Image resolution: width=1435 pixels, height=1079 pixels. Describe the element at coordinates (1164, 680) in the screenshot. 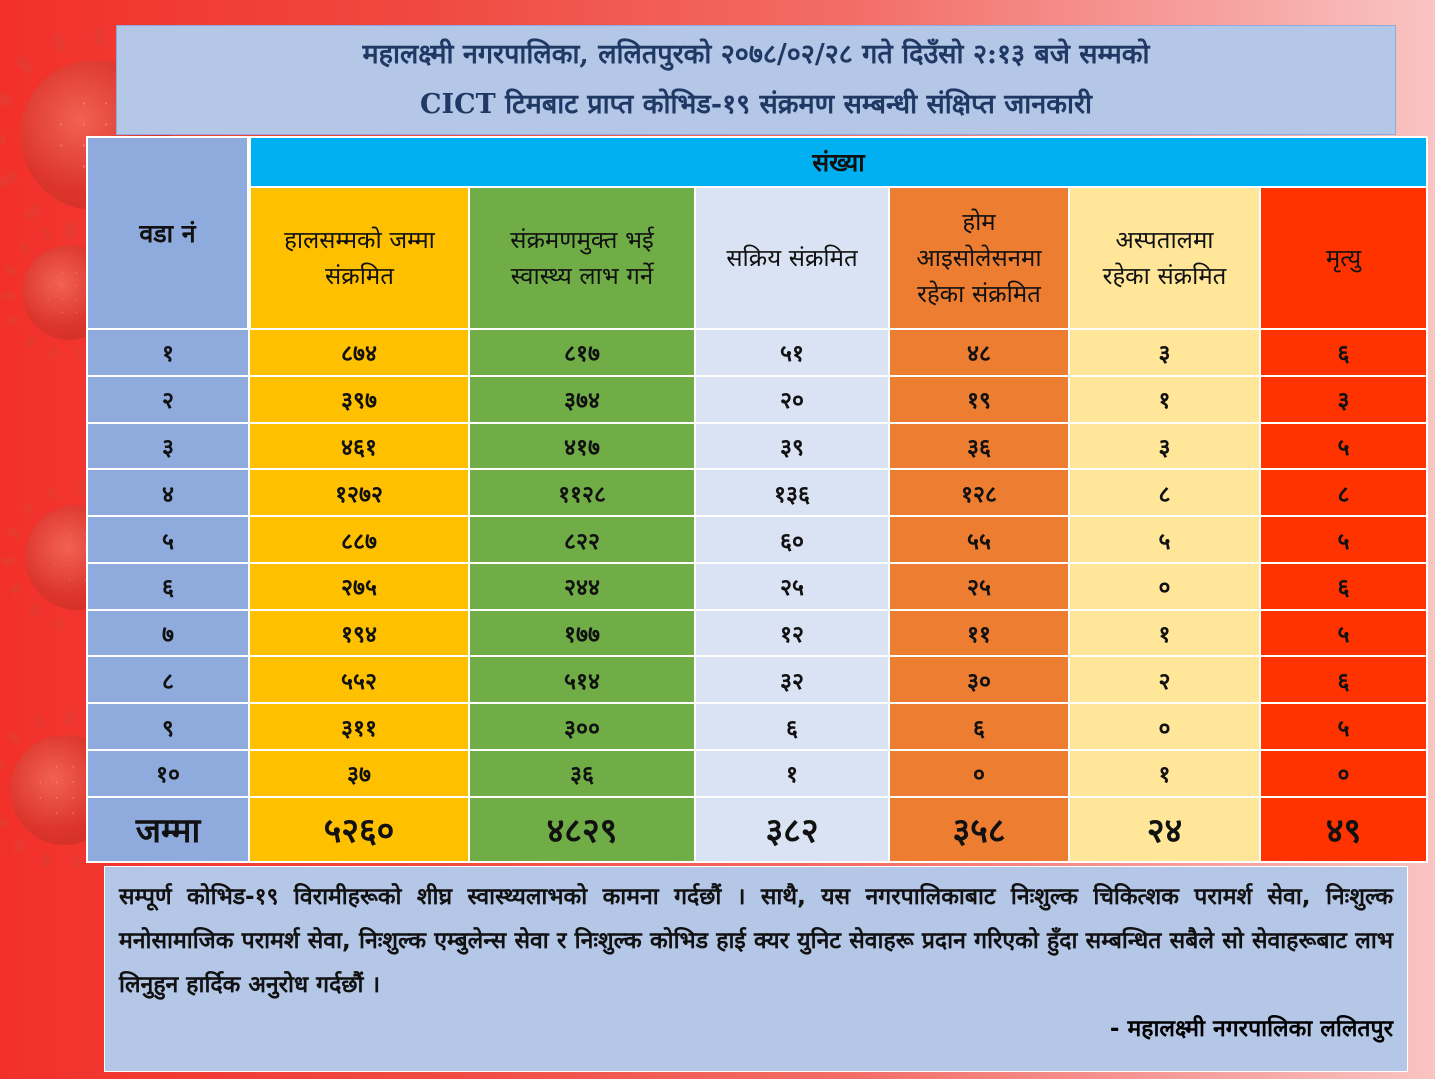

I see `hospital-cell: २` at that location.